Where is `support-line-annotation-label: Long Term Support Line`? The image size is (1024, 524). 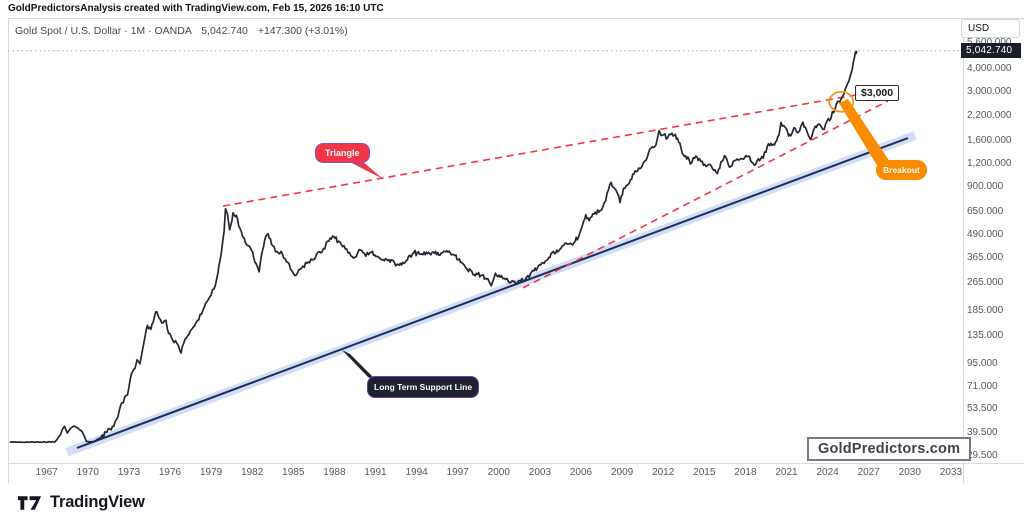 support-line-annotation-label: Long Term Support Line is located at coordinates (423, 387).